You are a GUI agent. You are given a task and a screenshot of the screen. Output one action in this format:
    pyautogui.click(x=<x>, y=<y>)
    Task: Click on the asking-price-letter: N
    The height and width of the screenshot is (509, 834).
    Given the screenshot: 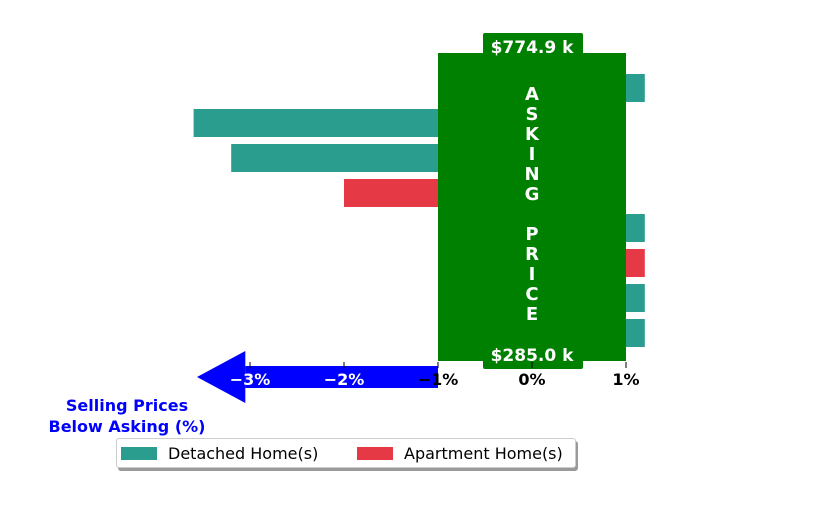 What is the action you would take?
    pyautogui.click(x=531, y=174)
    